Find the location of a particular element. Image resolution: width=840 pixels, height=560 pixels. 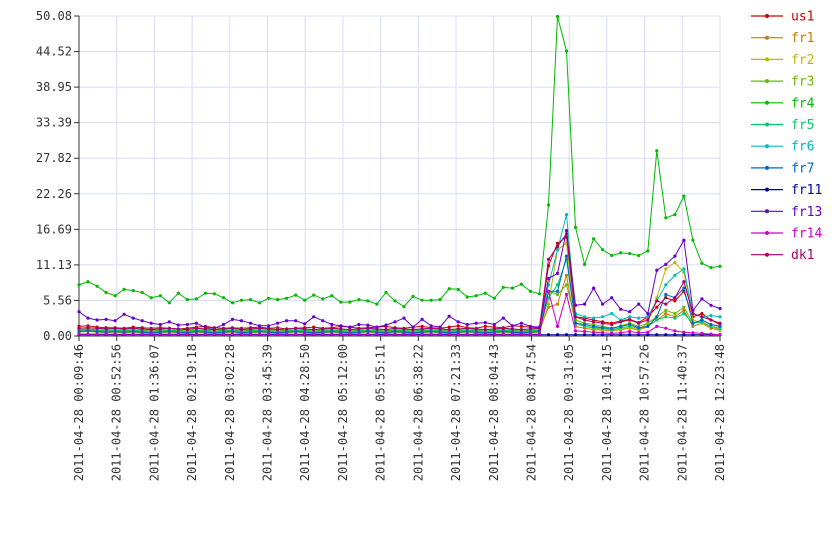

legend-item-fr3: fr3 is located at coordinates (782, 82).